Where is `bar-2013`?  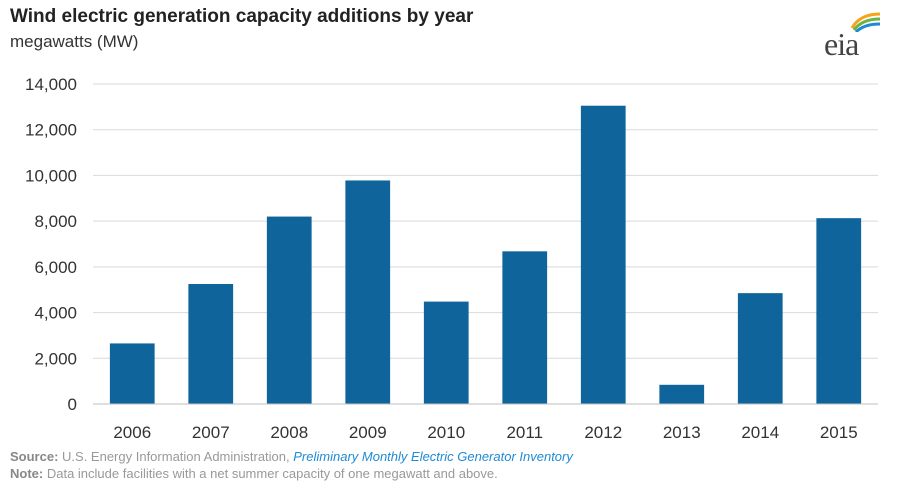
bar-2013 is located at coordinates (682, 394).